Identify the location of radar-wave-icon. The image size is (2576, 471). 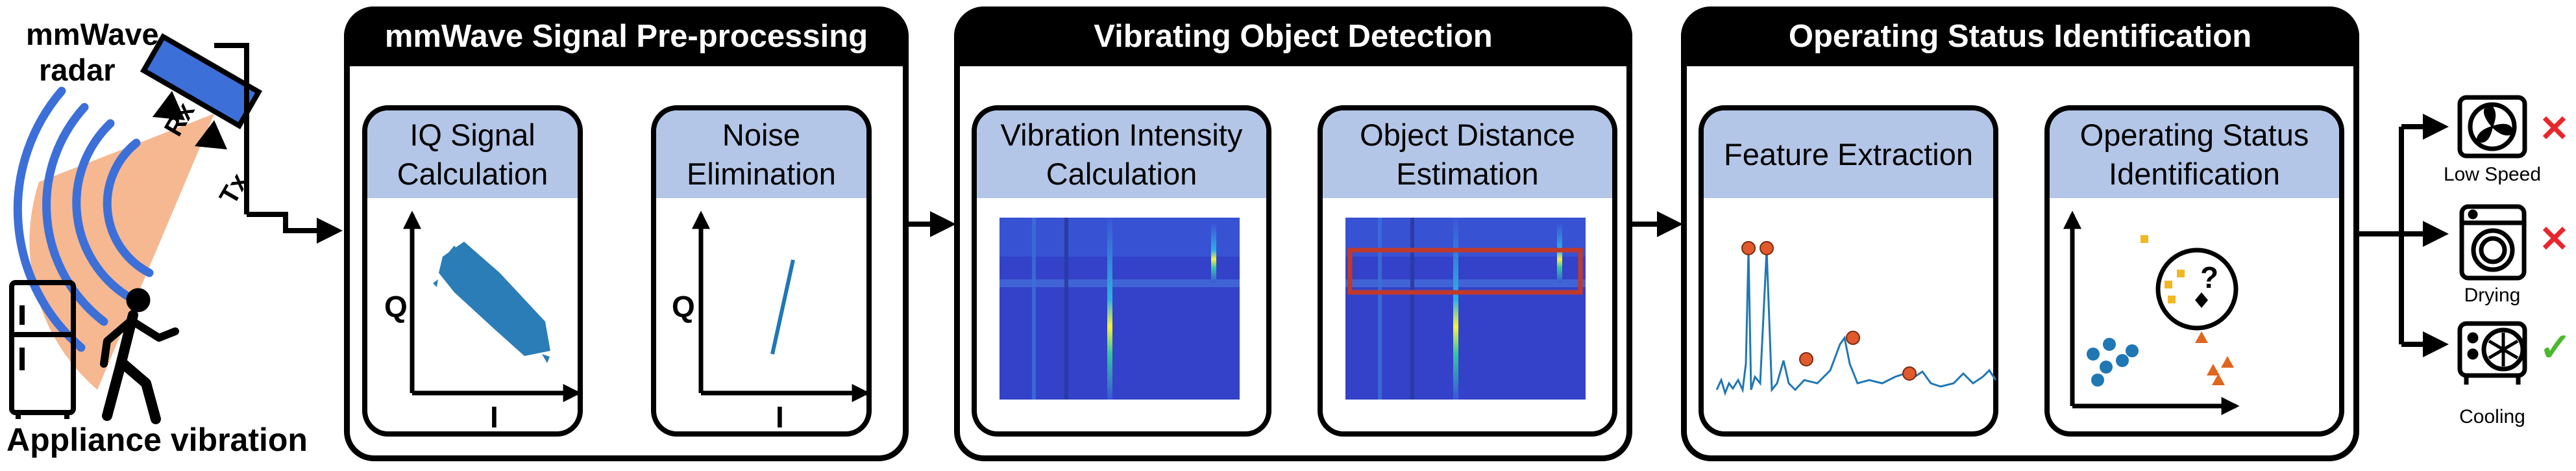
(83, 219).